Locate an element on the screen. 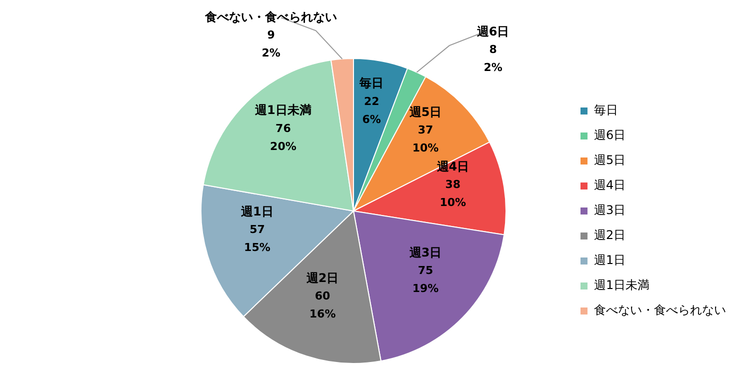 The height and width of the screenshot is (378, 756). data-label: 8 2% is located at coordinates (493, 58).